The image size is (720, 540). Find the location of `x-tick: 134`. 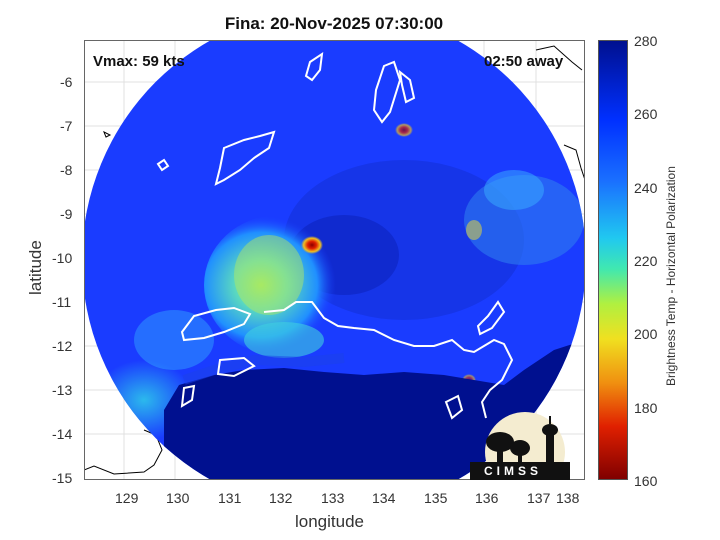

x-tick: 134 is located at coordinates (384, 498).